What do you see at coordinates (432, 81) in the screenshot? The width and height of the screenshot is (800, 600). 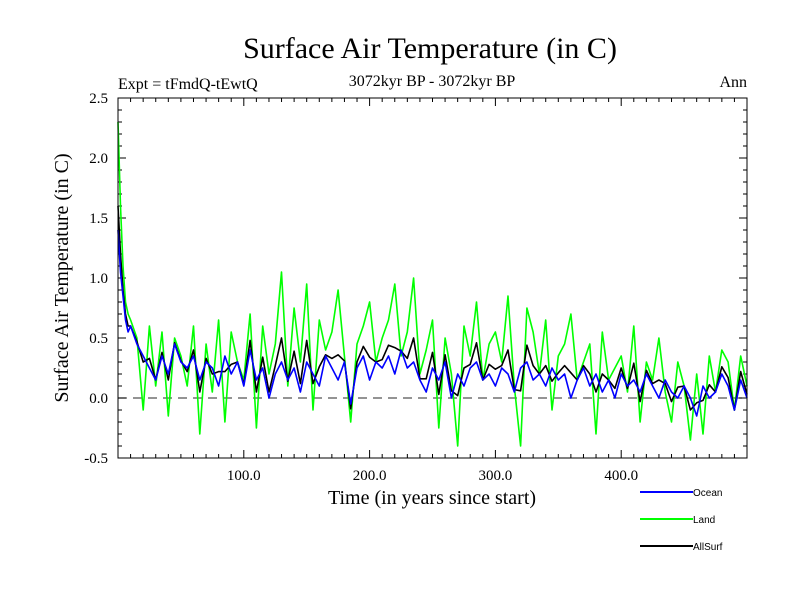 I see `chart-subtitle: 3072kyr BP - 3072kyr BP` at bounding box center [432, 81].